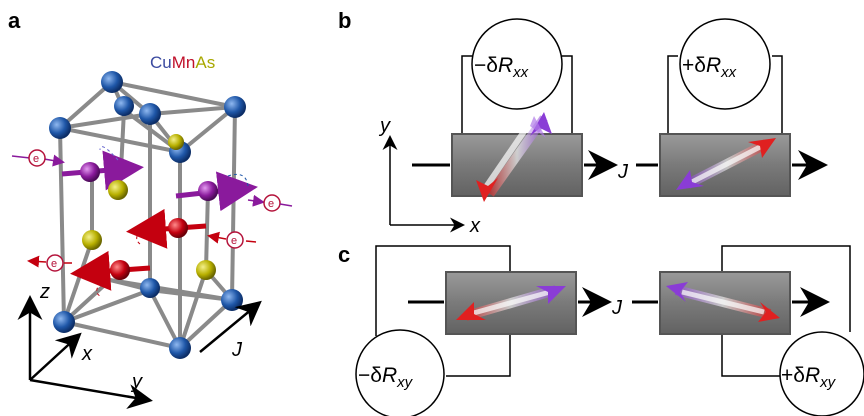 This screenshot has width=864, height=416. I want to click on panel-b-label: b, so click(344, 20).